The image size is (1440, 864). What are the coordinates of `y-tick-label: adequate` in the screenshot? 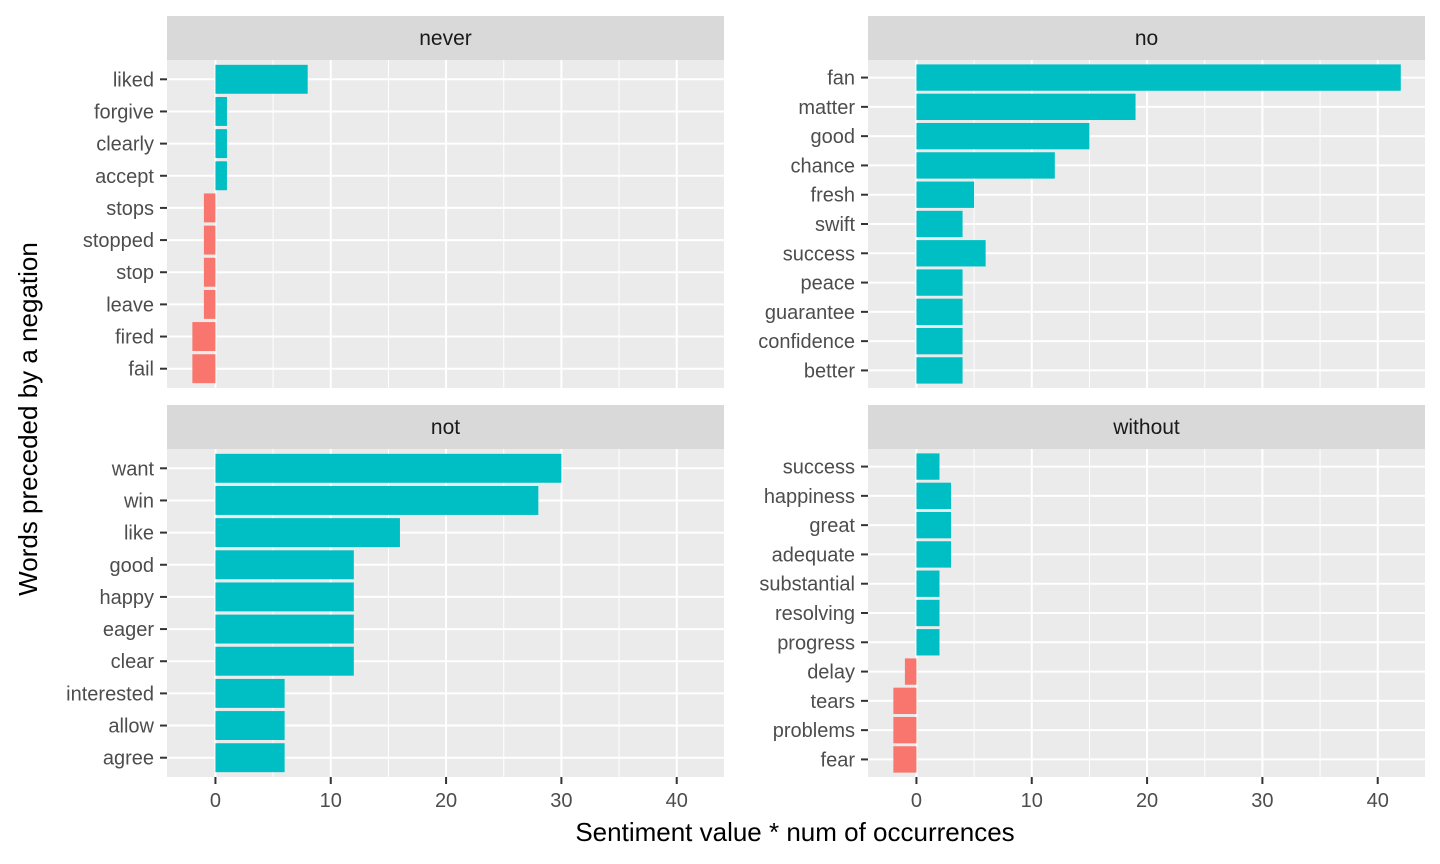 It's located at (813, 555).